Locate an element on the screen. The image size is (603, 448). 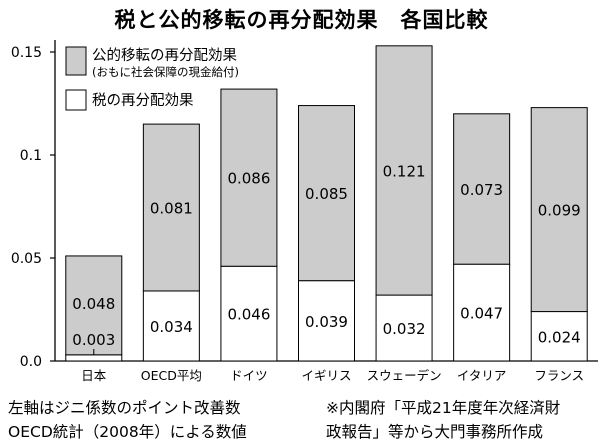
note-left-line-2: OECD統計（2008年）による数値 is located at coordinates (127, 432).